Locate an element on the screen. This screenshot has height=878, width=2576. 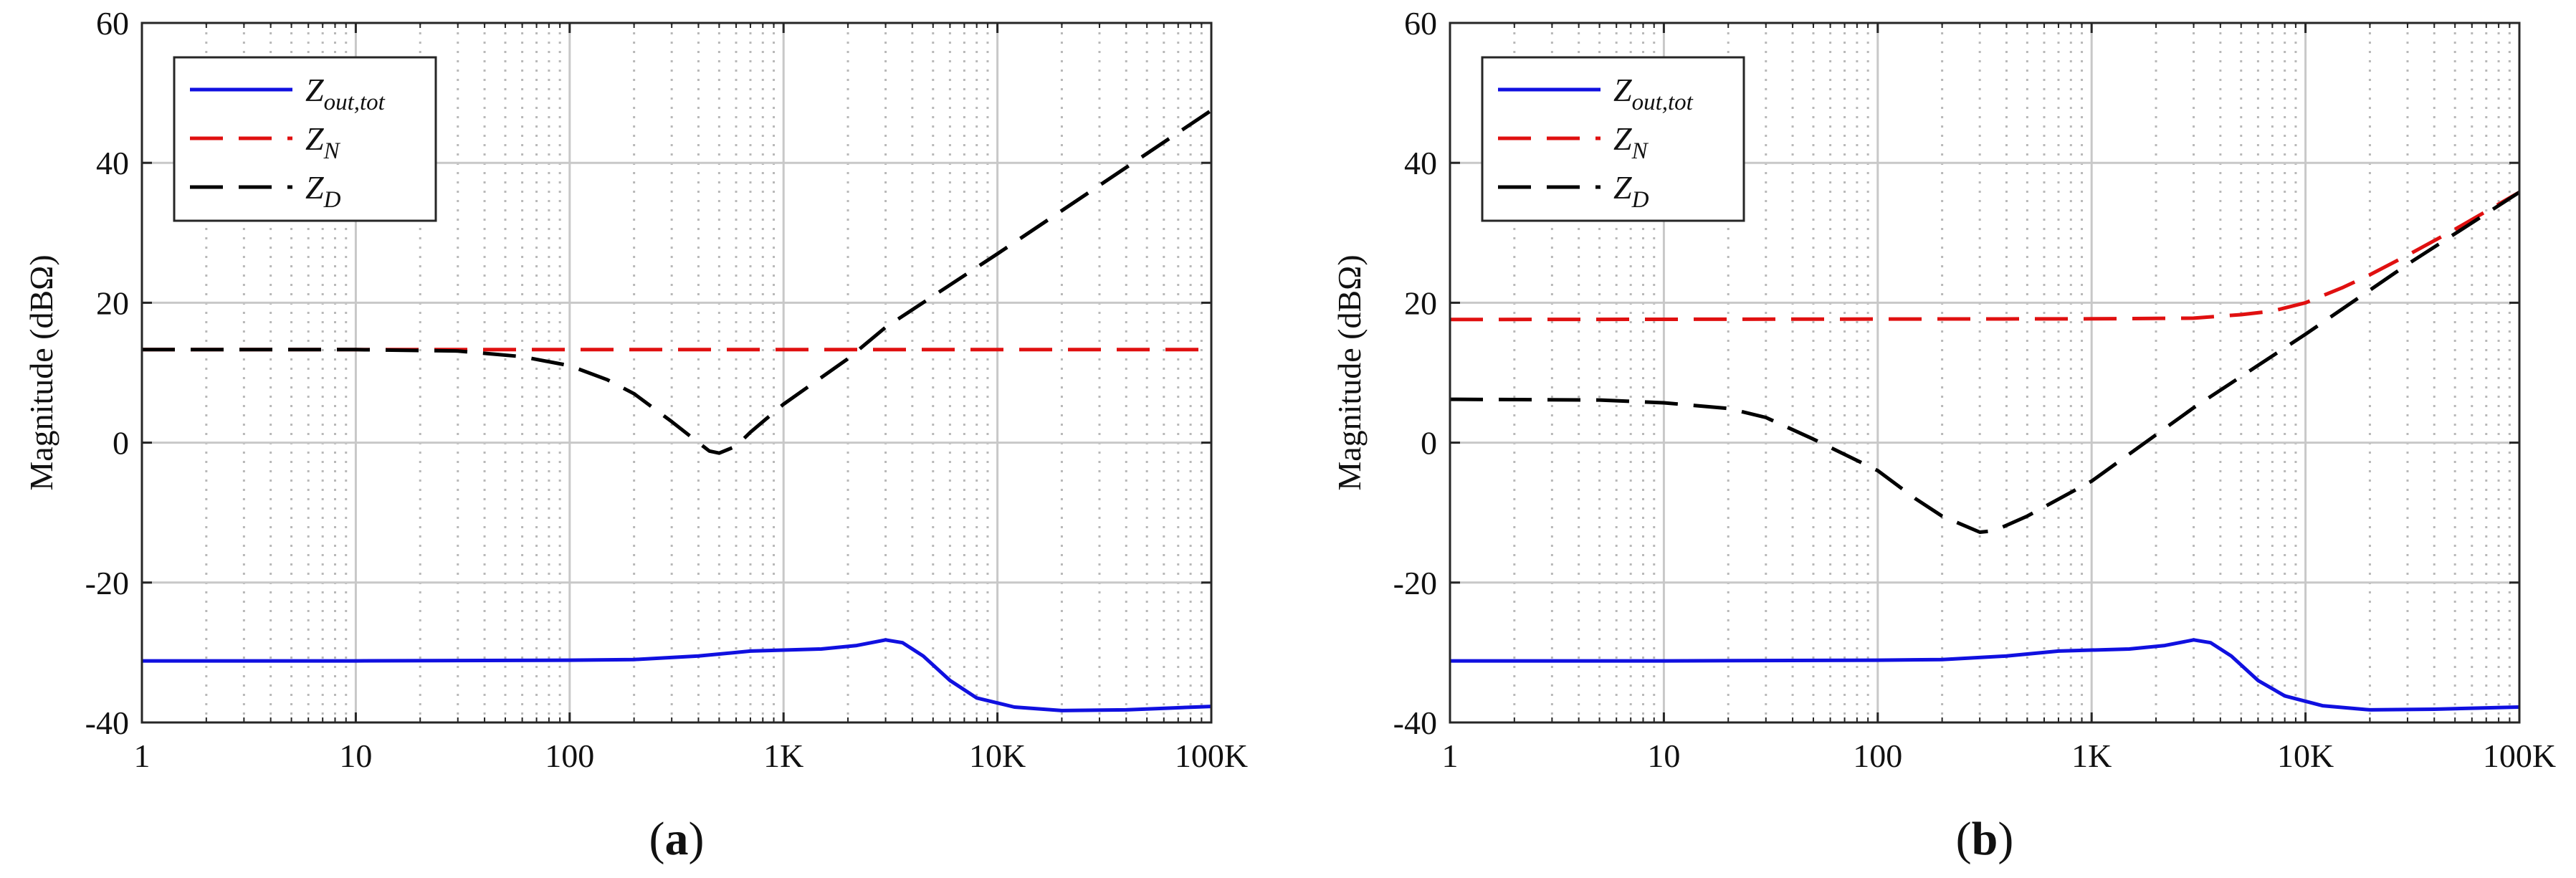
series-line-zn is located at coordinates (1985, 257).